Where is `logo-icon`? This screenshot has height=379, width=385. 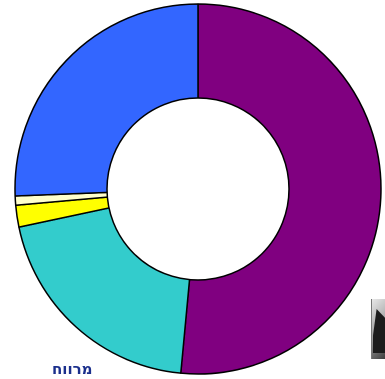
logo-icon is located at coordinates (378, 329).